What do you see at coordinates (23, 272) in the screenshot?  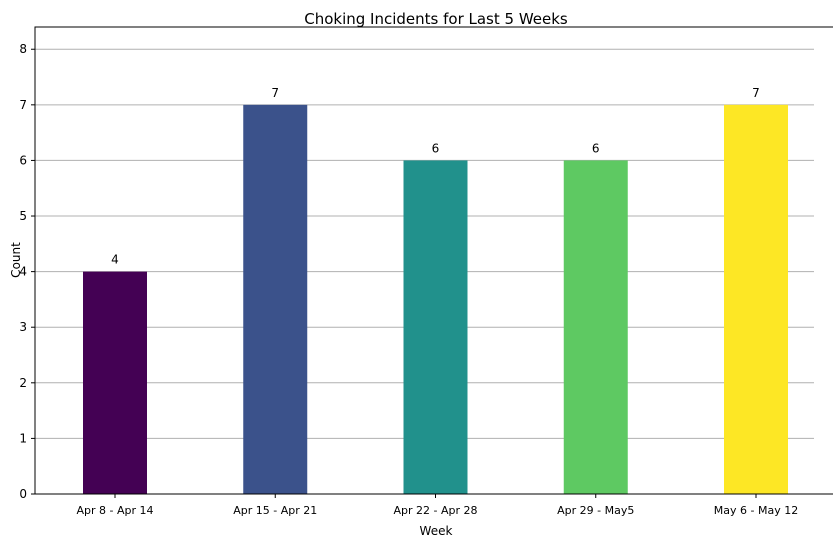 I see `y-tick-label: 4` at bounding box center [23, 272].